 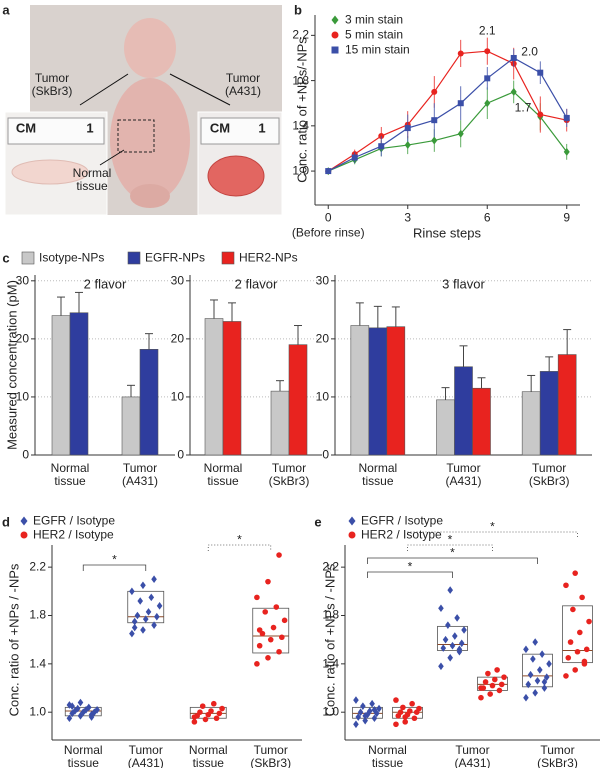 I want to click on legend-label: 15 min stain, so click(x=377, y=49).